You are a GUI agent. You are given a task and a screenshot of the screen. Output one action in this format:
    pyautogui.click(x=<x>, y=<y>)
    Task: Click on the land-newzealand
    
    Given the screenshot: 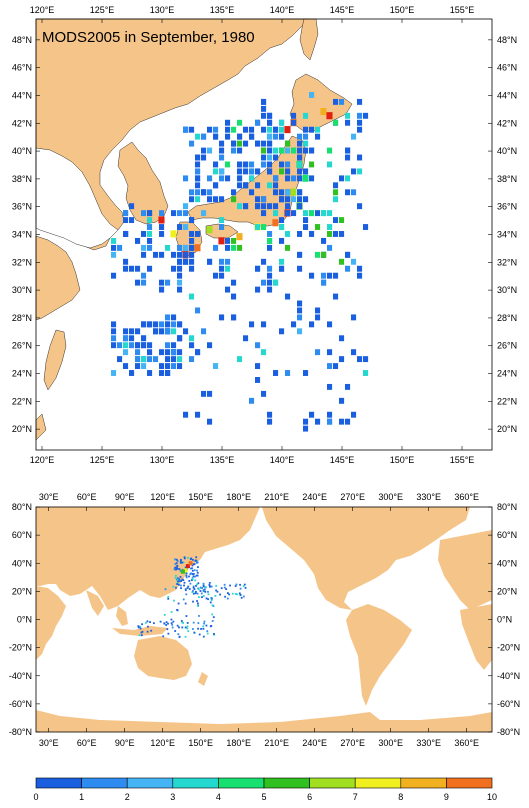 What is the action you would take?
    pyautogui.click(x=203, y=679)
    